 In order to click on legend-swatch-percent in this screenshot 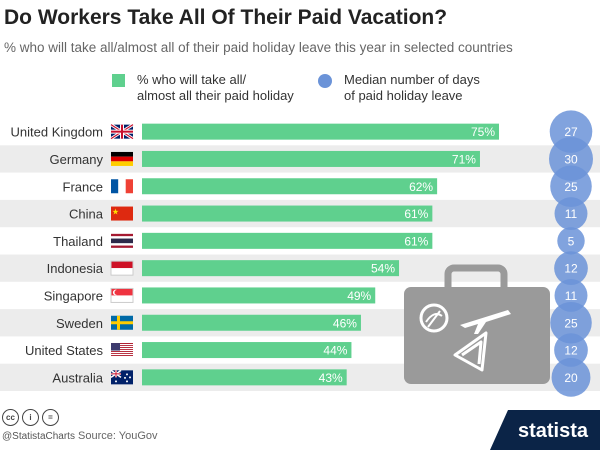, I will do `click(118, 80)`.